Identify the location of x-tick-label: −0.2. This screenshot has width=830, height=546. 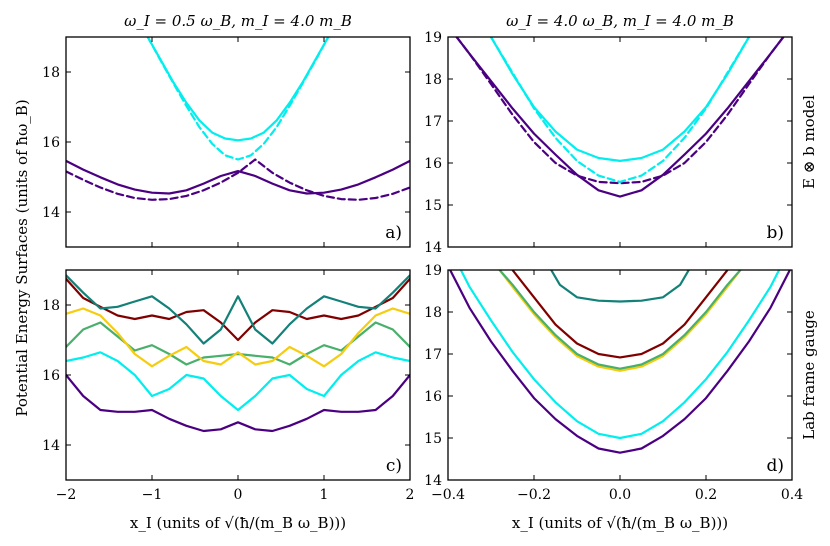
(534, 495).